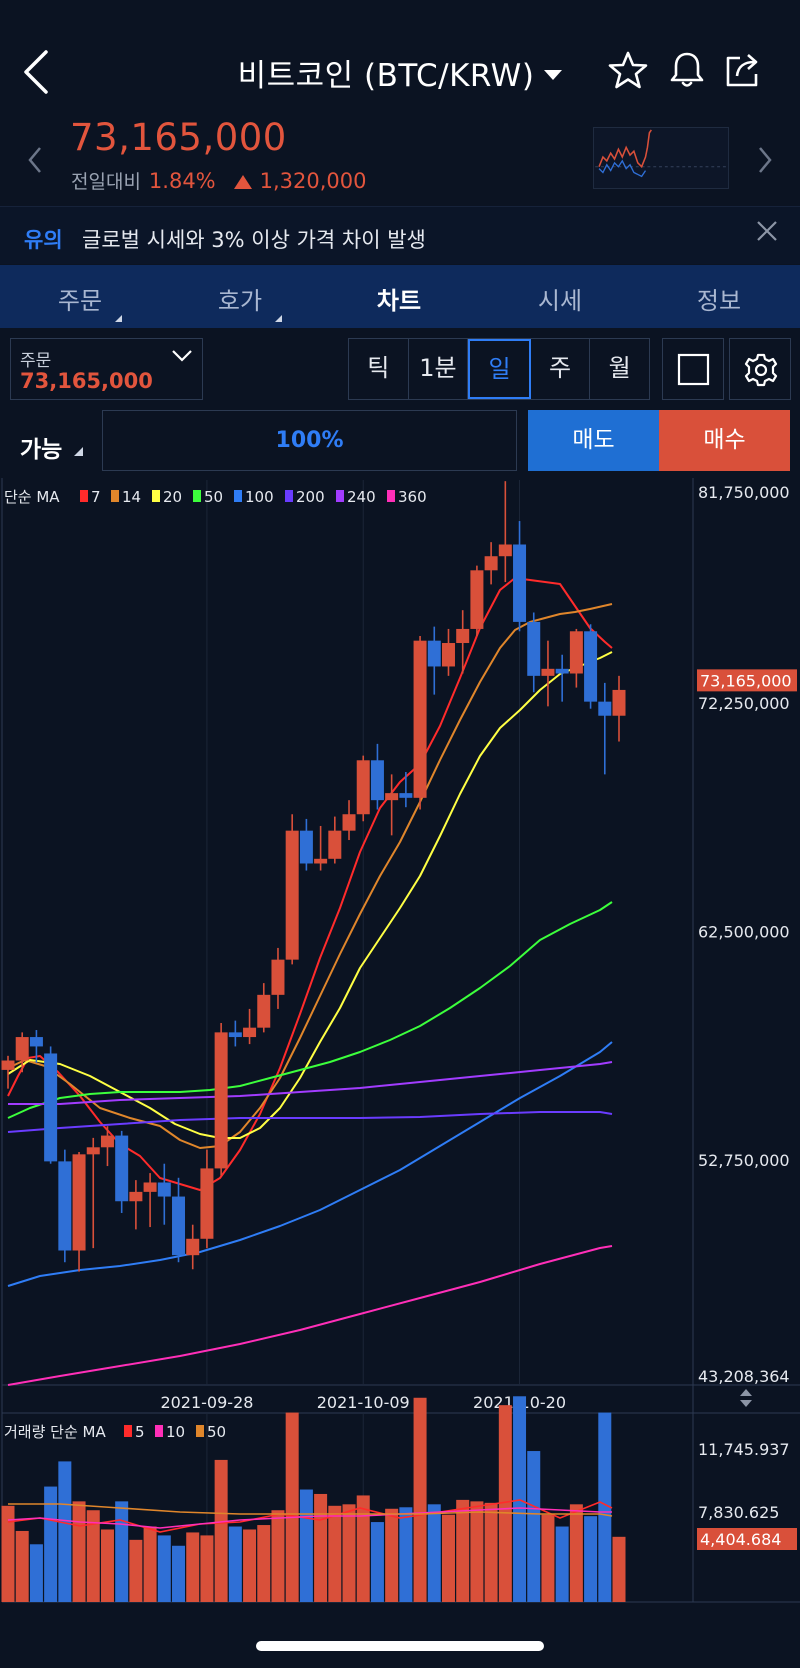 The image size is (800, 1668). I want to click on buy-button: 매수, so click(724, 440).